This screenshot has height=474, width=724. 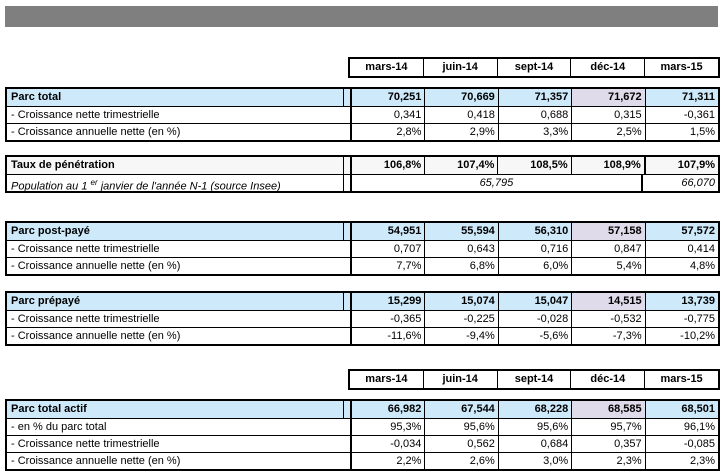 What do you see at coordinates (681, 319) in the screenshot?
I see `data-cell: -0,775` at bounding box center [681, 319].